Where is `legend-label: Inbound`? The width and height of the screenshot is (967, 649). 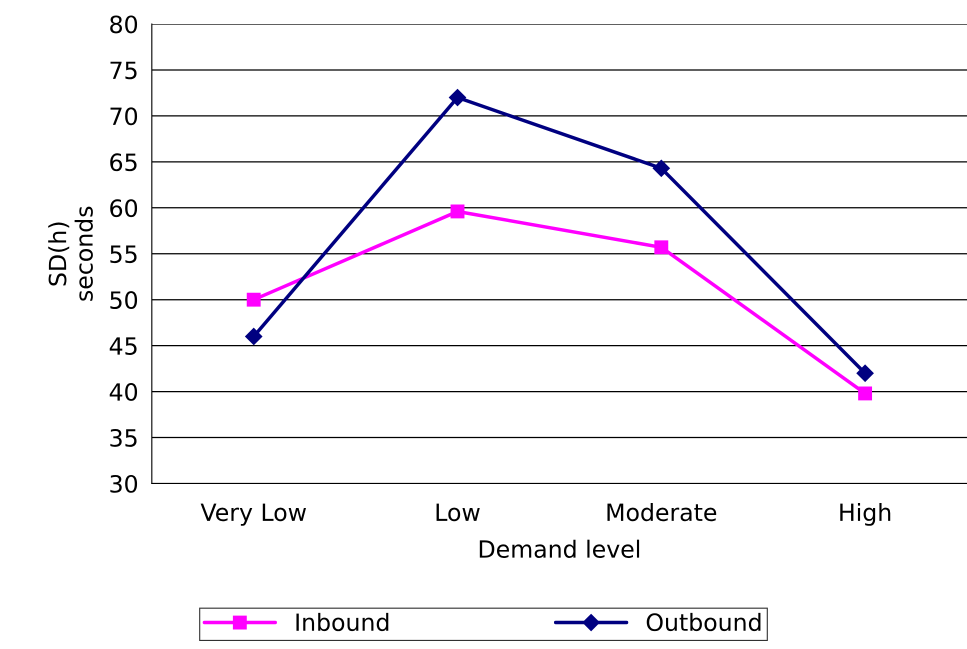
legend-label: Inbound is located at coordinates (342, 622).